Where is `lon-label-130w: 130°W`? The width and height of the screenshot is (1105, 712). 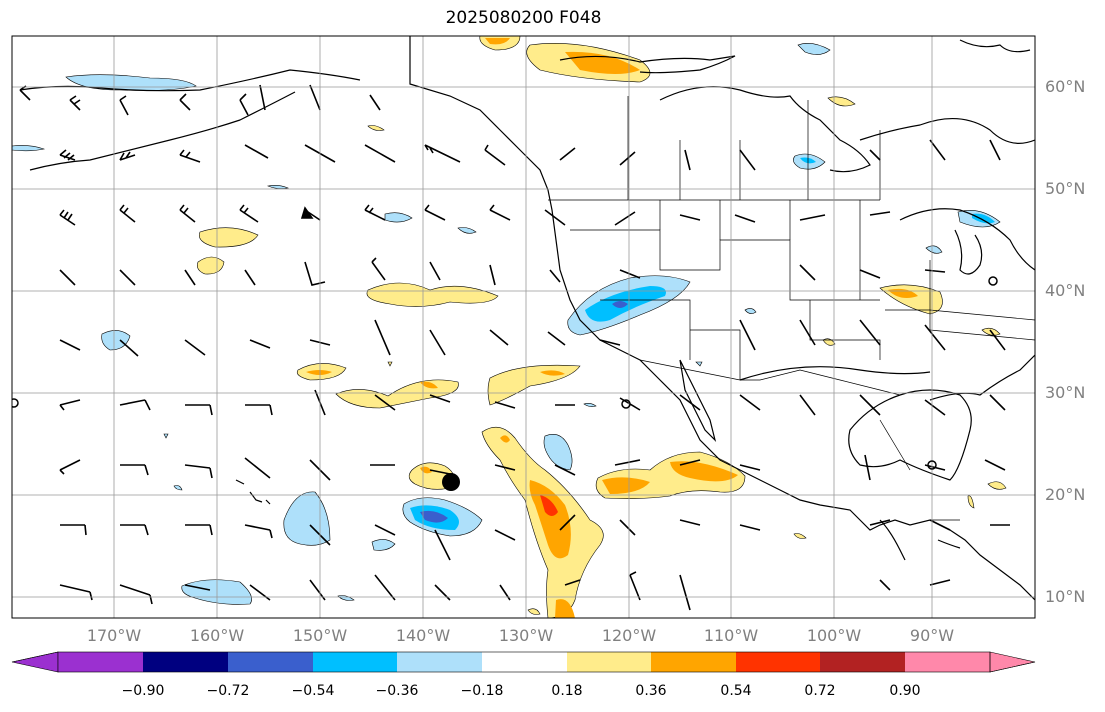 lon-label-130w: 130°W is located at coordinates (526, 635).